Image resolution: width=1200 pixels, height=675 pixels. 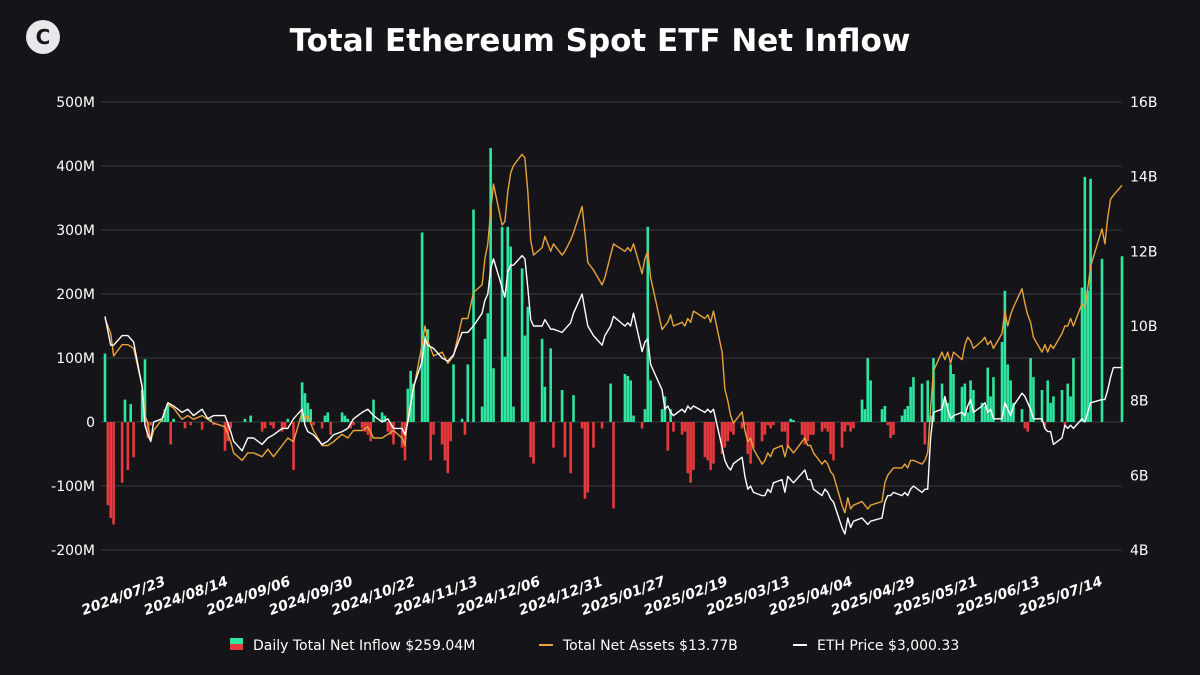 What do you see at coordinates (1143, 252) in the screenshot?
I see `right-tick-label: 12B` at bounding box center [1143, 252].